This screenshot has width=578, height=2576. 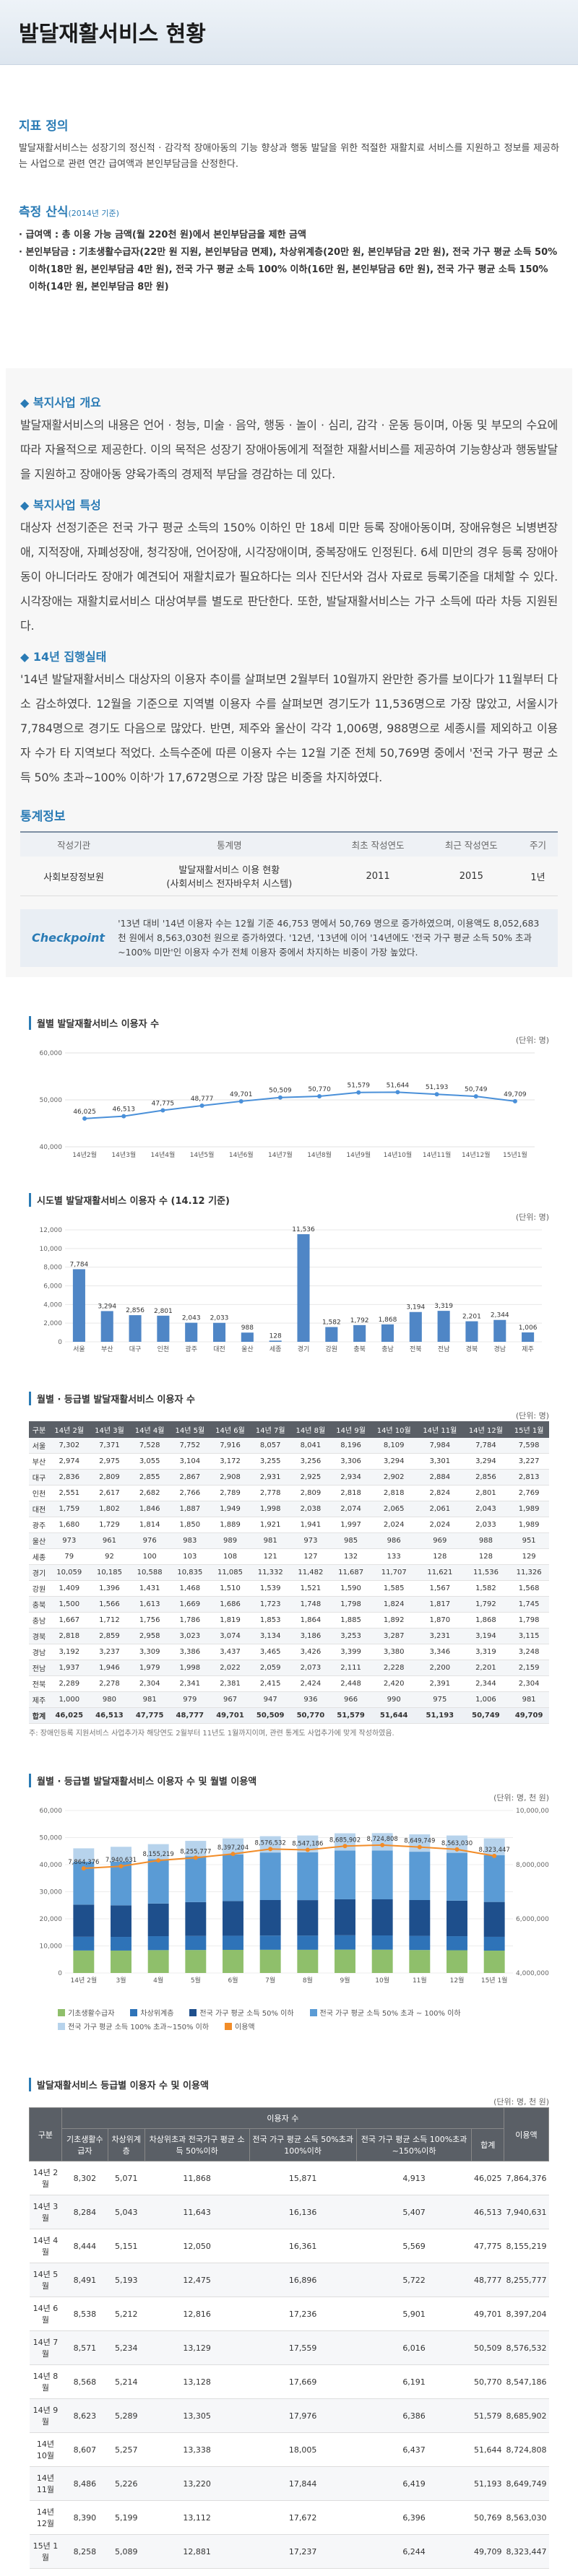 I want to click on data-label: 988, so click(x=247, y=1328).